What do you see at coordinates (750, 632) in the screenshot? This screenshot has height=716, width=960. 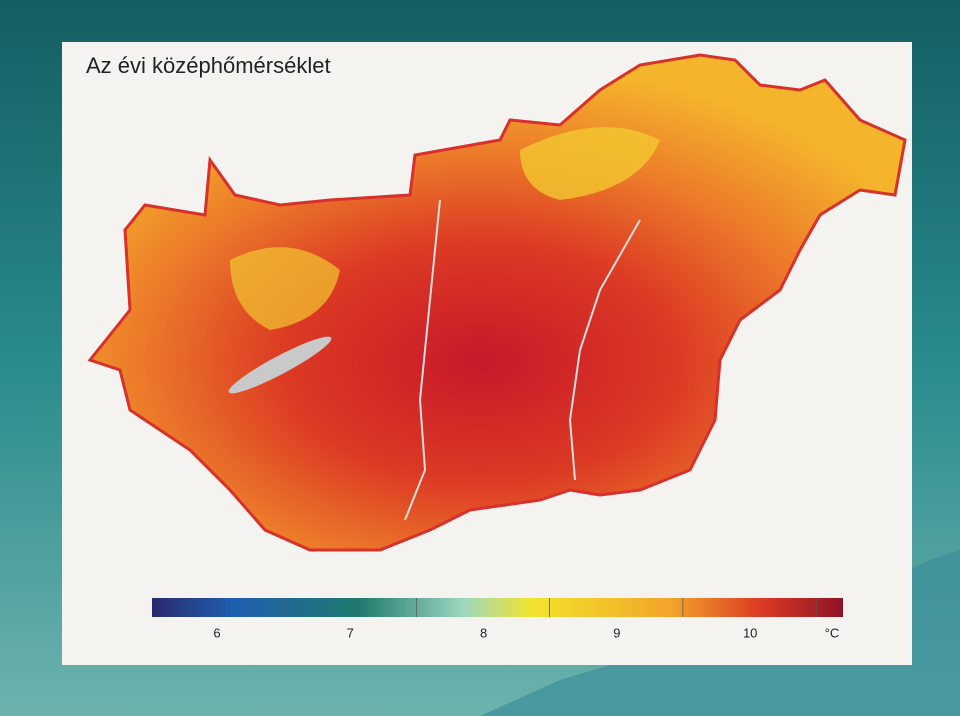 I see `scale-label: 10` at bounding box center [750, 632].